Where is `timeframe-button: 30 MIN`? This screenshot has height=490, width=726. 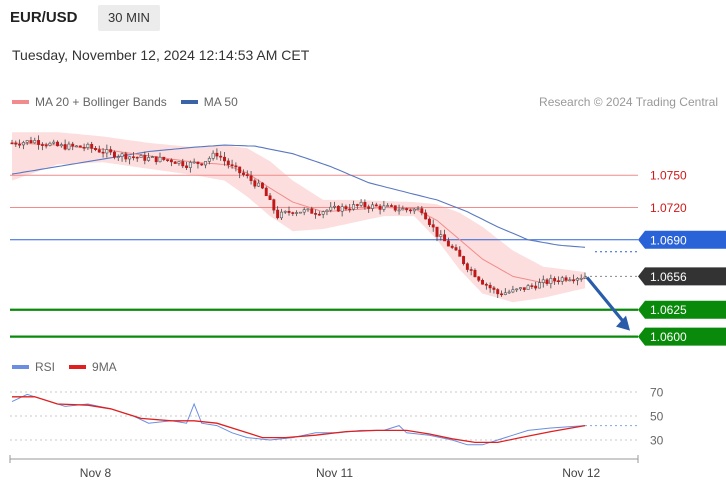 timeframe-button: 30 MIN is located at coordinates (129, 18).